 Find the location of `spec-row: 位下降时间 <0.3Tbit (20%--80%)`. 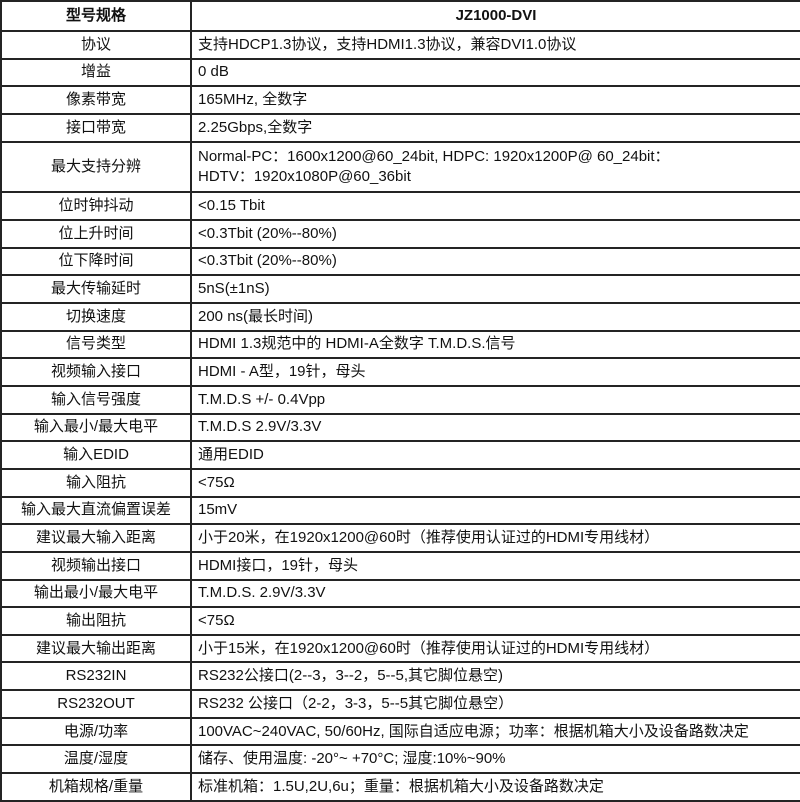

spec-row: 位下降时间 <0.3Tbit (20%--80%) is located at coordinates (400, 261).